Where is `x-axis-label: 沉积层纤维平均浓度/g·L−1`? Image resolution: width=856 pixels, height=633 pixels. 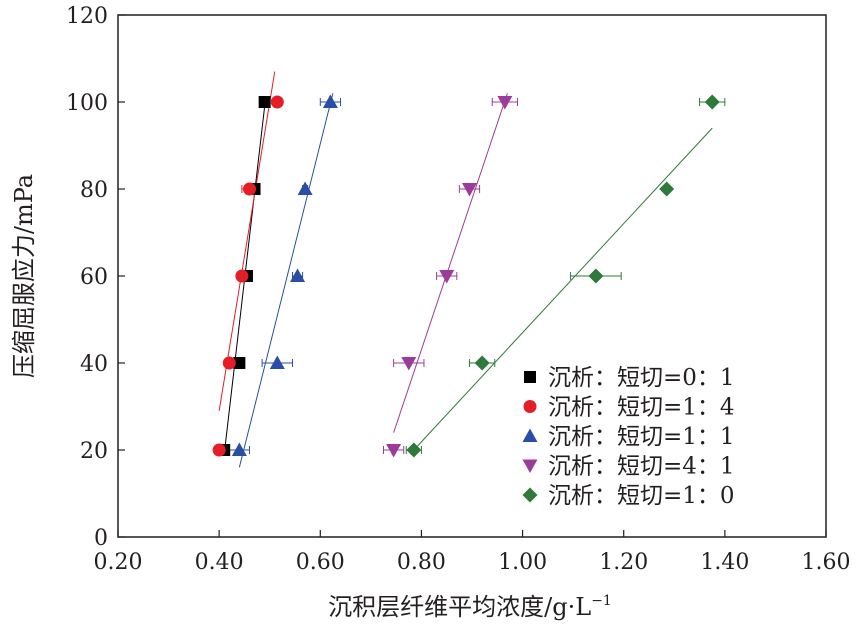
x-axis-label: 沉积层纤维平均浓度/g·L−1 is located at coordinates (470, 607).